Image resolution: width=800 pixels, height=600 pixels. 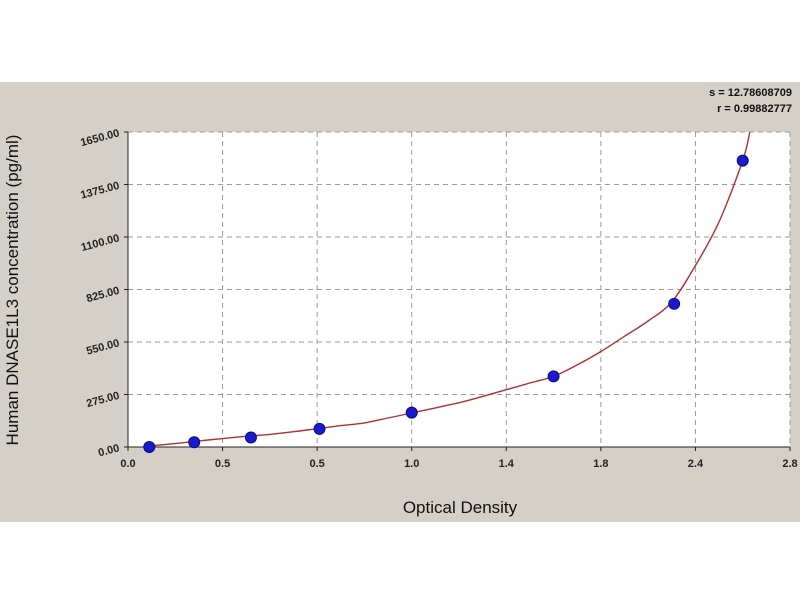 What do you see at coordinates (460, 507) in the screenshot?
I see `x-axis-title: Optical Density` at bounding box center [460, 507].